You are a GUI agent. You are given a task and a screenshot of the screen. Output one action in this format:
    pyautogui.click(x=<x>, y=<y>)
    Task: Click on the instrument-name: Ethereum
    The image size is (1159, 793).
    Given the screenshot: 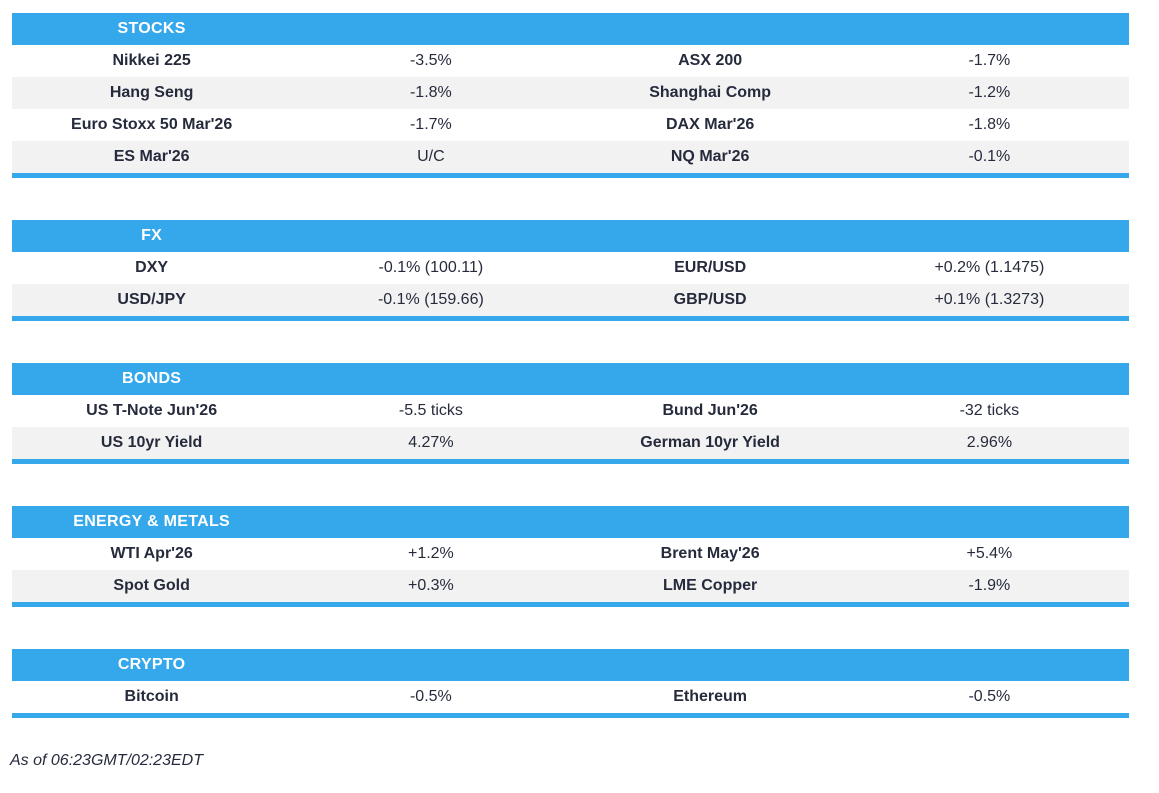 What is the action you would take?
    pyautogui.click(x=710, y=696)
    